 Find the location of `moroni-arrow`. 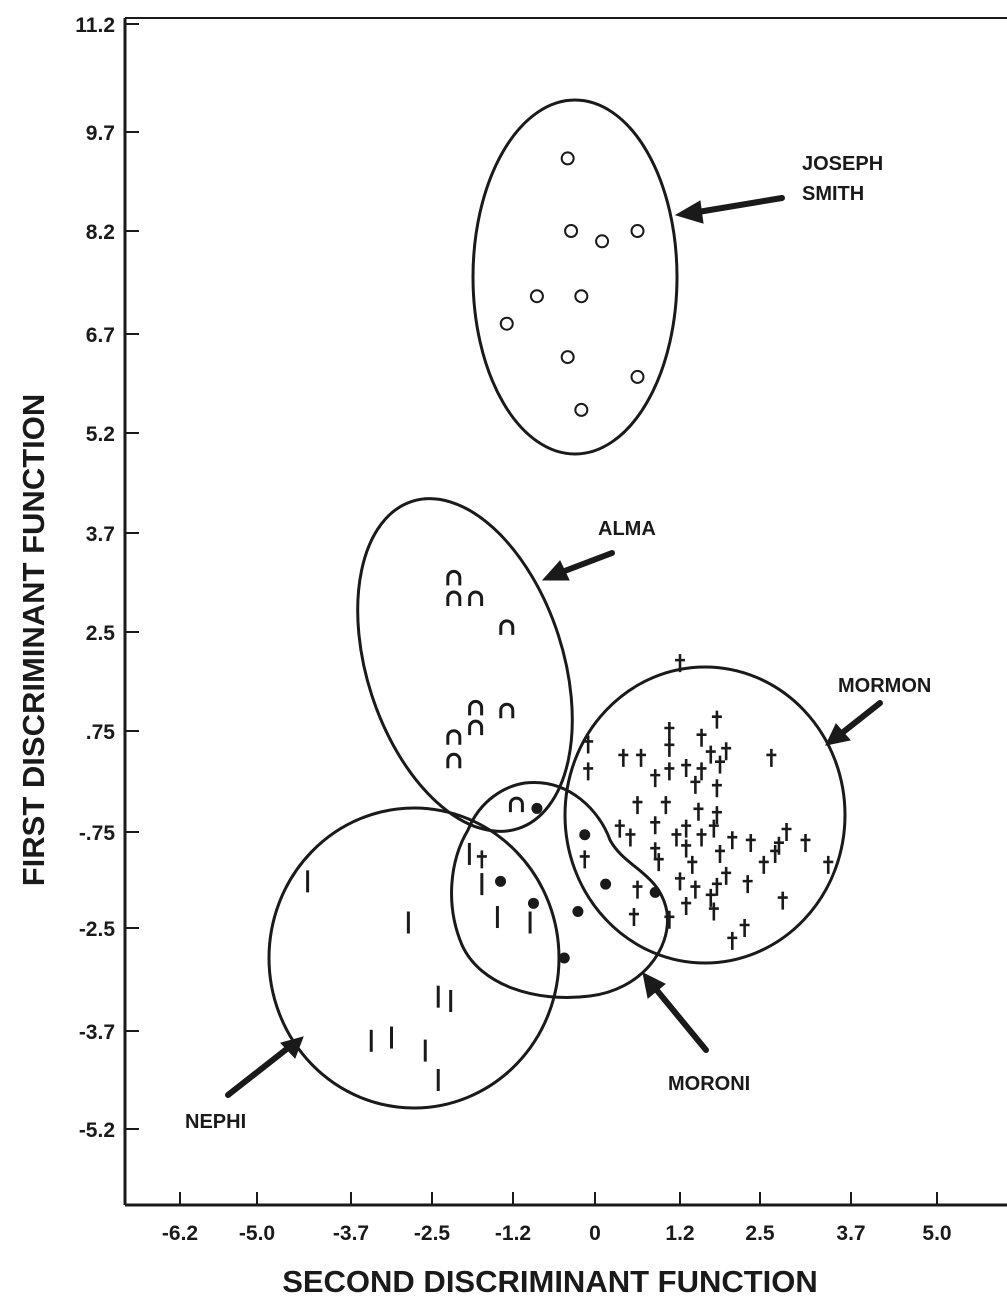

moroni-arrow is located at coordinates (680, 1019).